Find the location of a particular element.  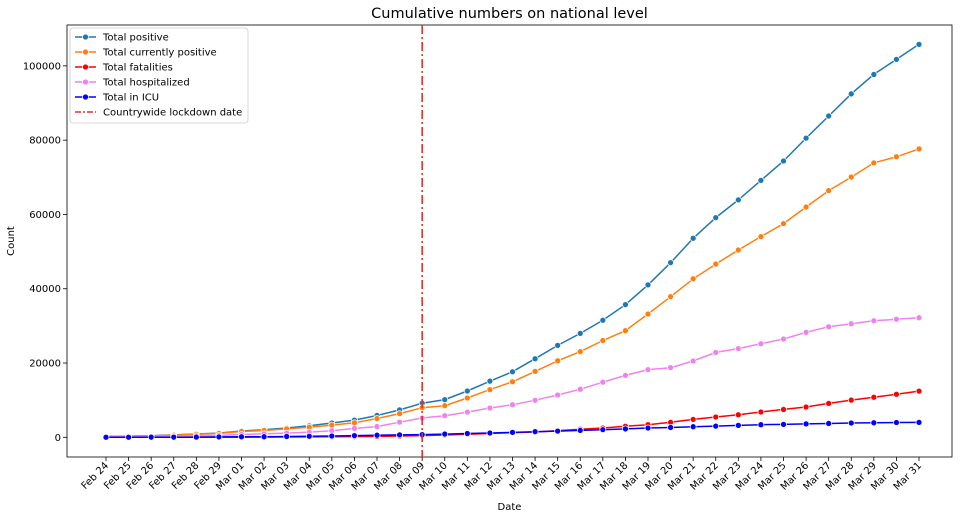

legend-item: Countrywide lockdown date is located at coordinates (158, 113).